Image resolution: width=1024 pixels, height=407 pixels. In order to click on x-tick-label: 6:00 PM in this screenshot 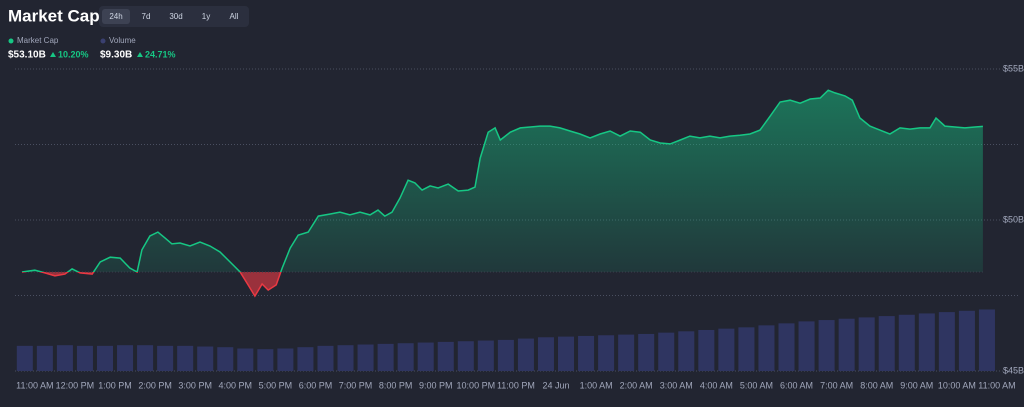, I will do `click(316, 385)`.